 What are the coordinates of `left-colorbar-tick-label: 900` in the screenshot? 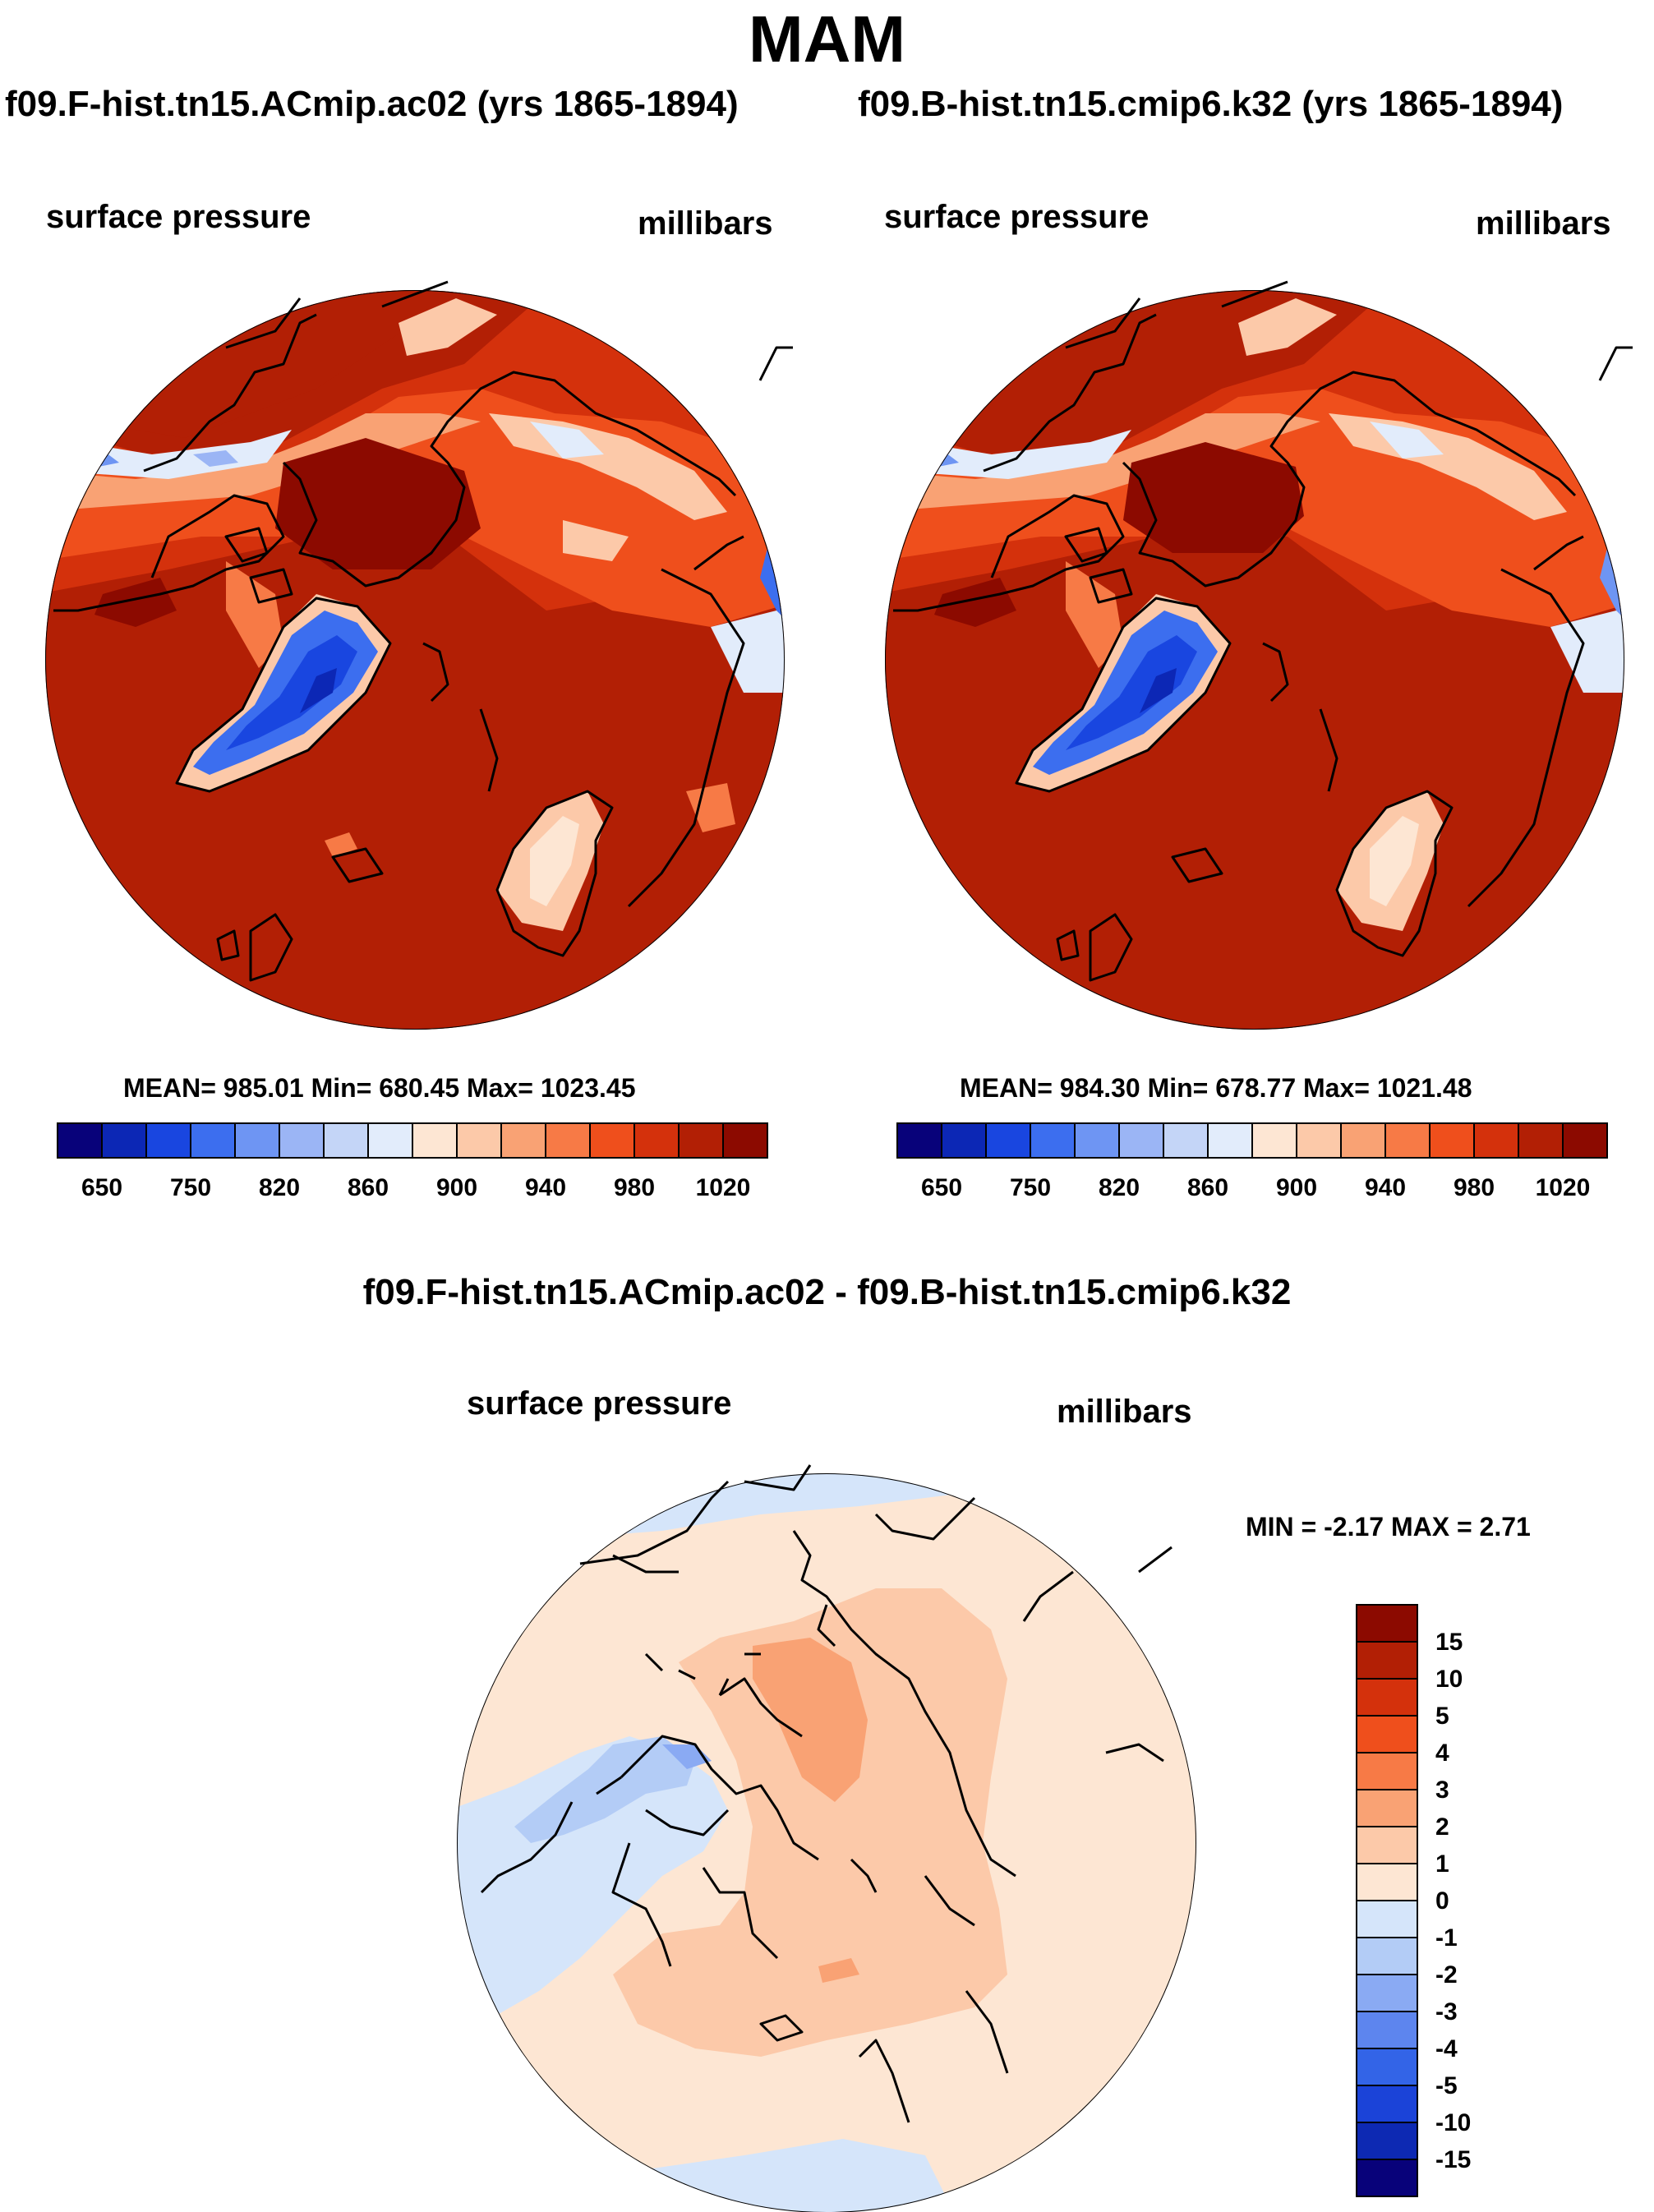 It's located at (456, 1187).